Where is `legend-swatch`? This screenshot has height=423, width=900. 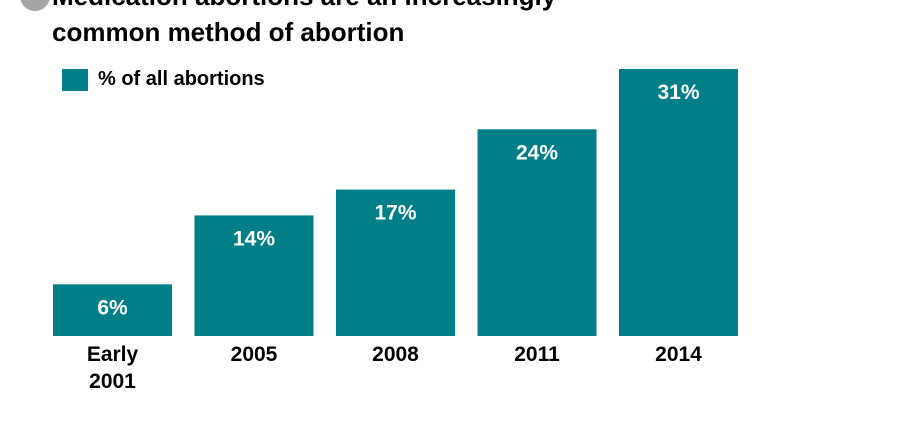
legend-swatch is located at coordinates (75, 79).